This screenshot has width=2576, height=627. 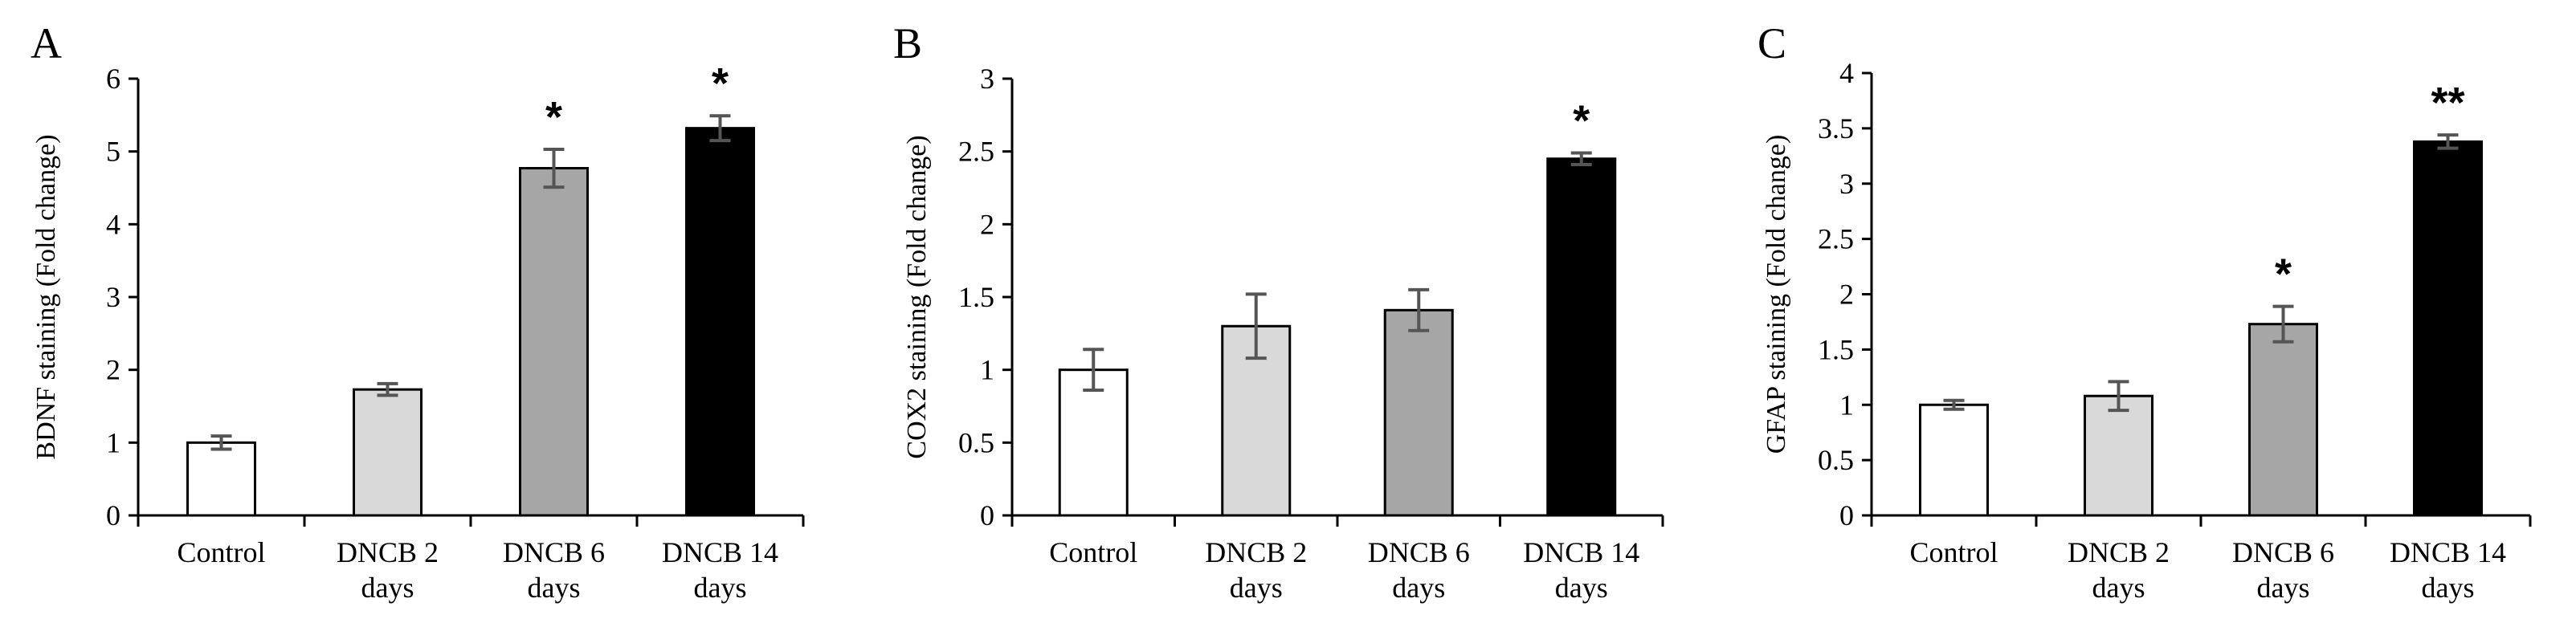 I want to click on panel-label: A, so click(x=46, y=43).